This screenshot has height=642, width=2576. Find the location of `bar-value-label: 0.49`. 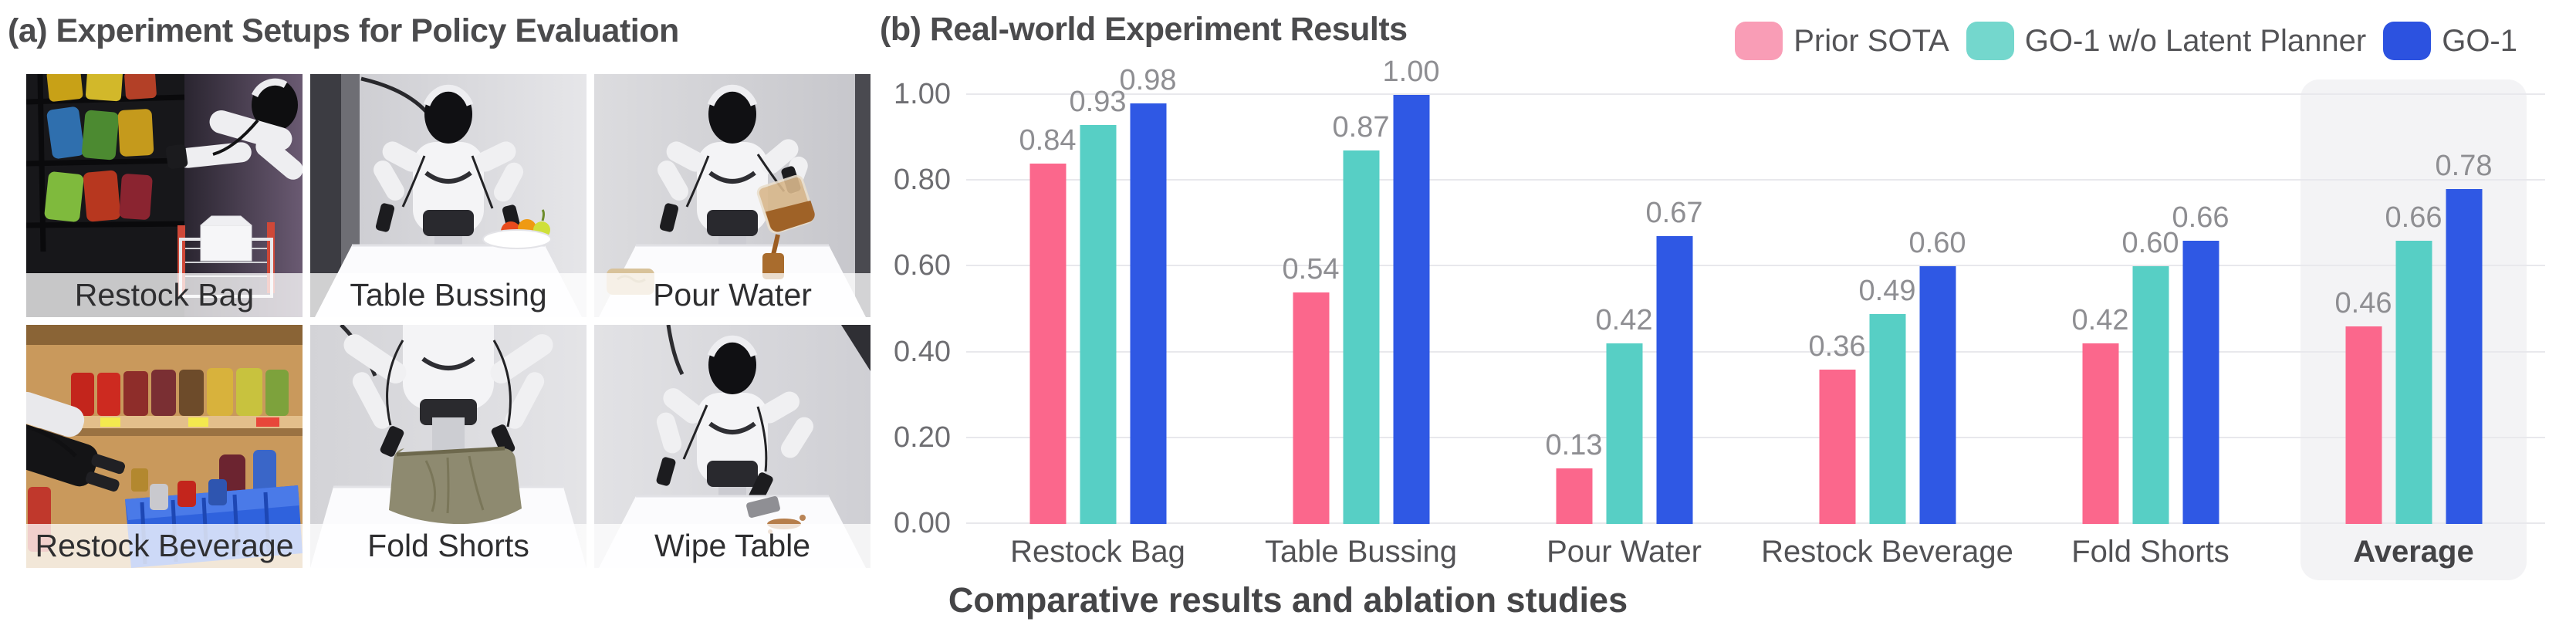

bar-value-label: 0.49 is located at coordinates (1887, 290).